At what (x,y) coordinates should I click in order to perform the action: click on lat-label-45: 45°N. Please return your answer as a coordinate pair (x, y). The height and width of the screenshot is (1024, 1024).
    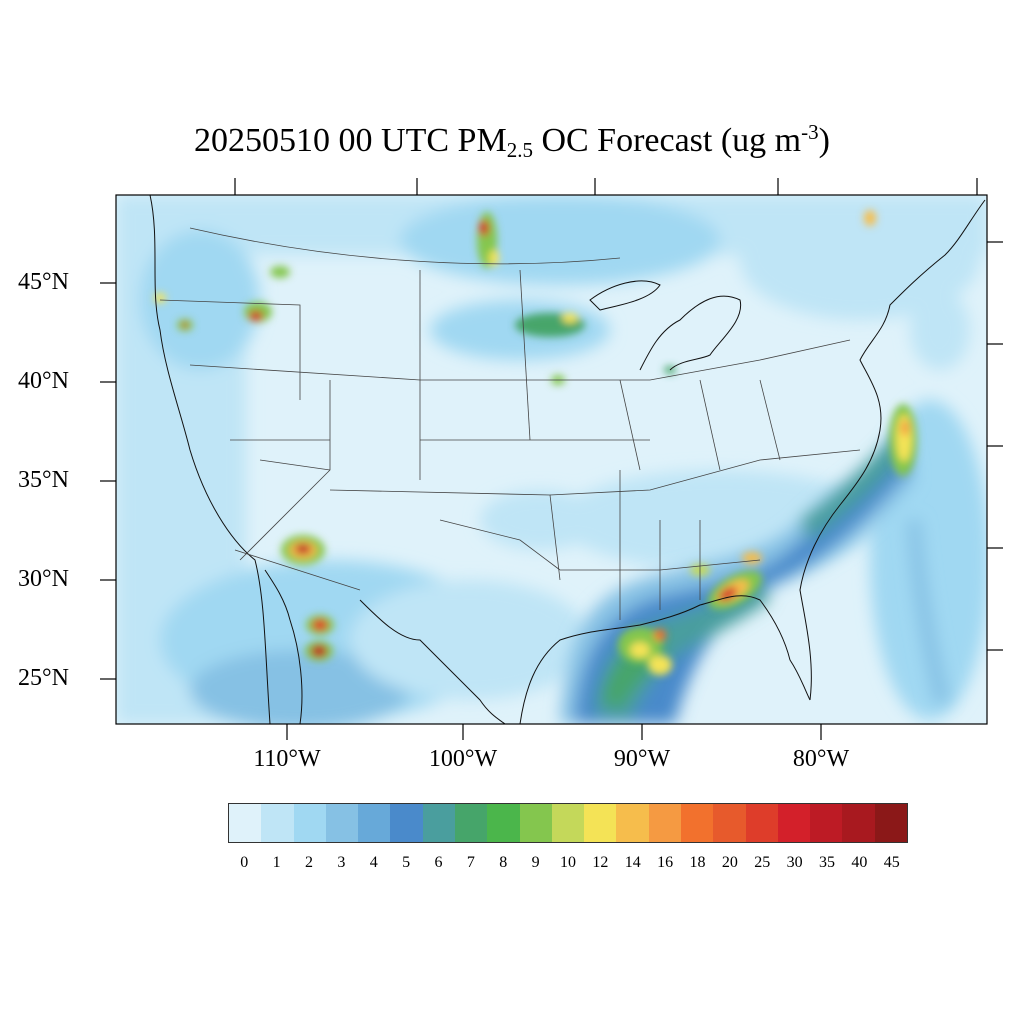
    Looking at the image, I should click on (43, 282).